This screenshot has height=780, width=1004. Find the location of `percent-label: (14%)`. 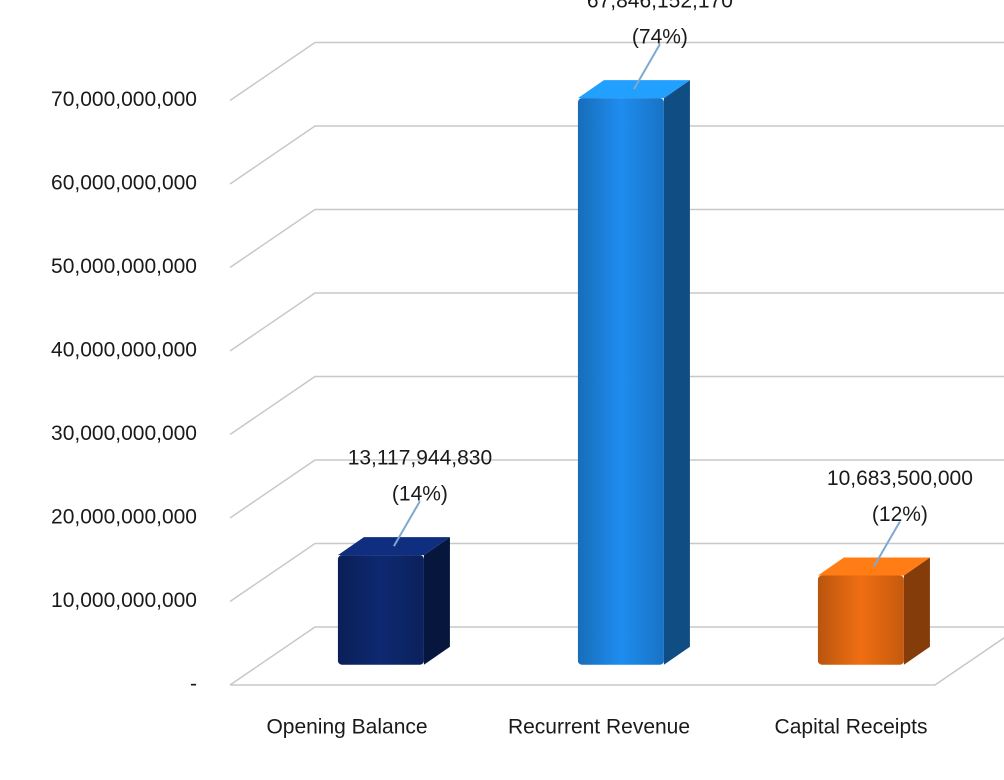

percent-label: (14%) is located at coordinates (420, 494).